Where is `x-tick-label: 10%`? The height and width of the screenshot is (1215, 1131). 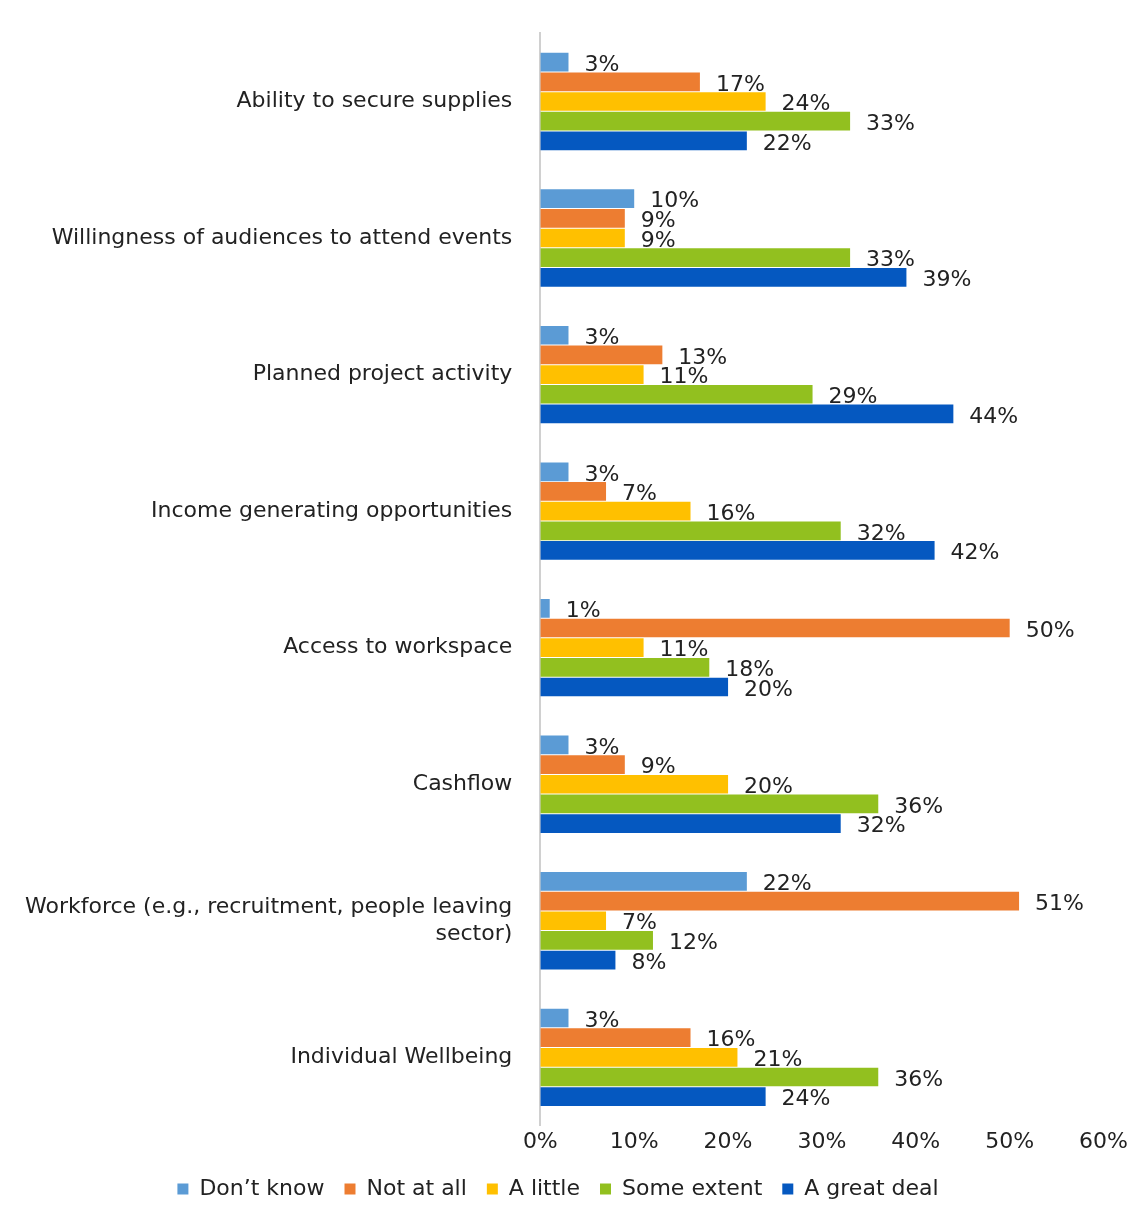
x-tick-label: 10% is located at coordinates (634, 1140).